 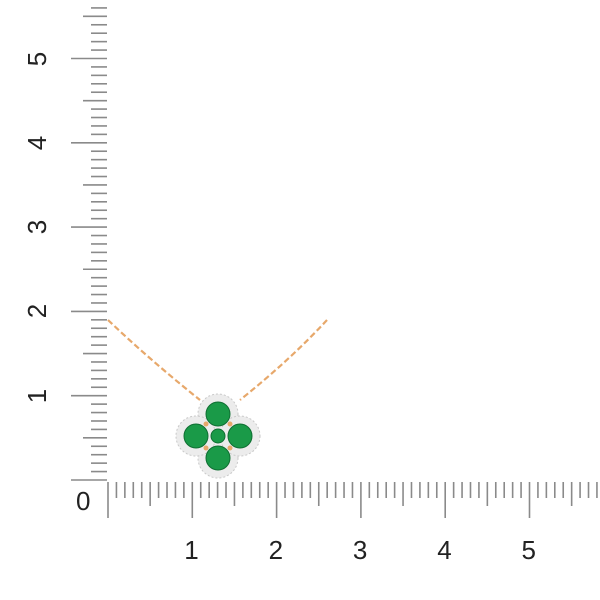 I want to click on y-axis-label: 3, so click(x=37, y=227).